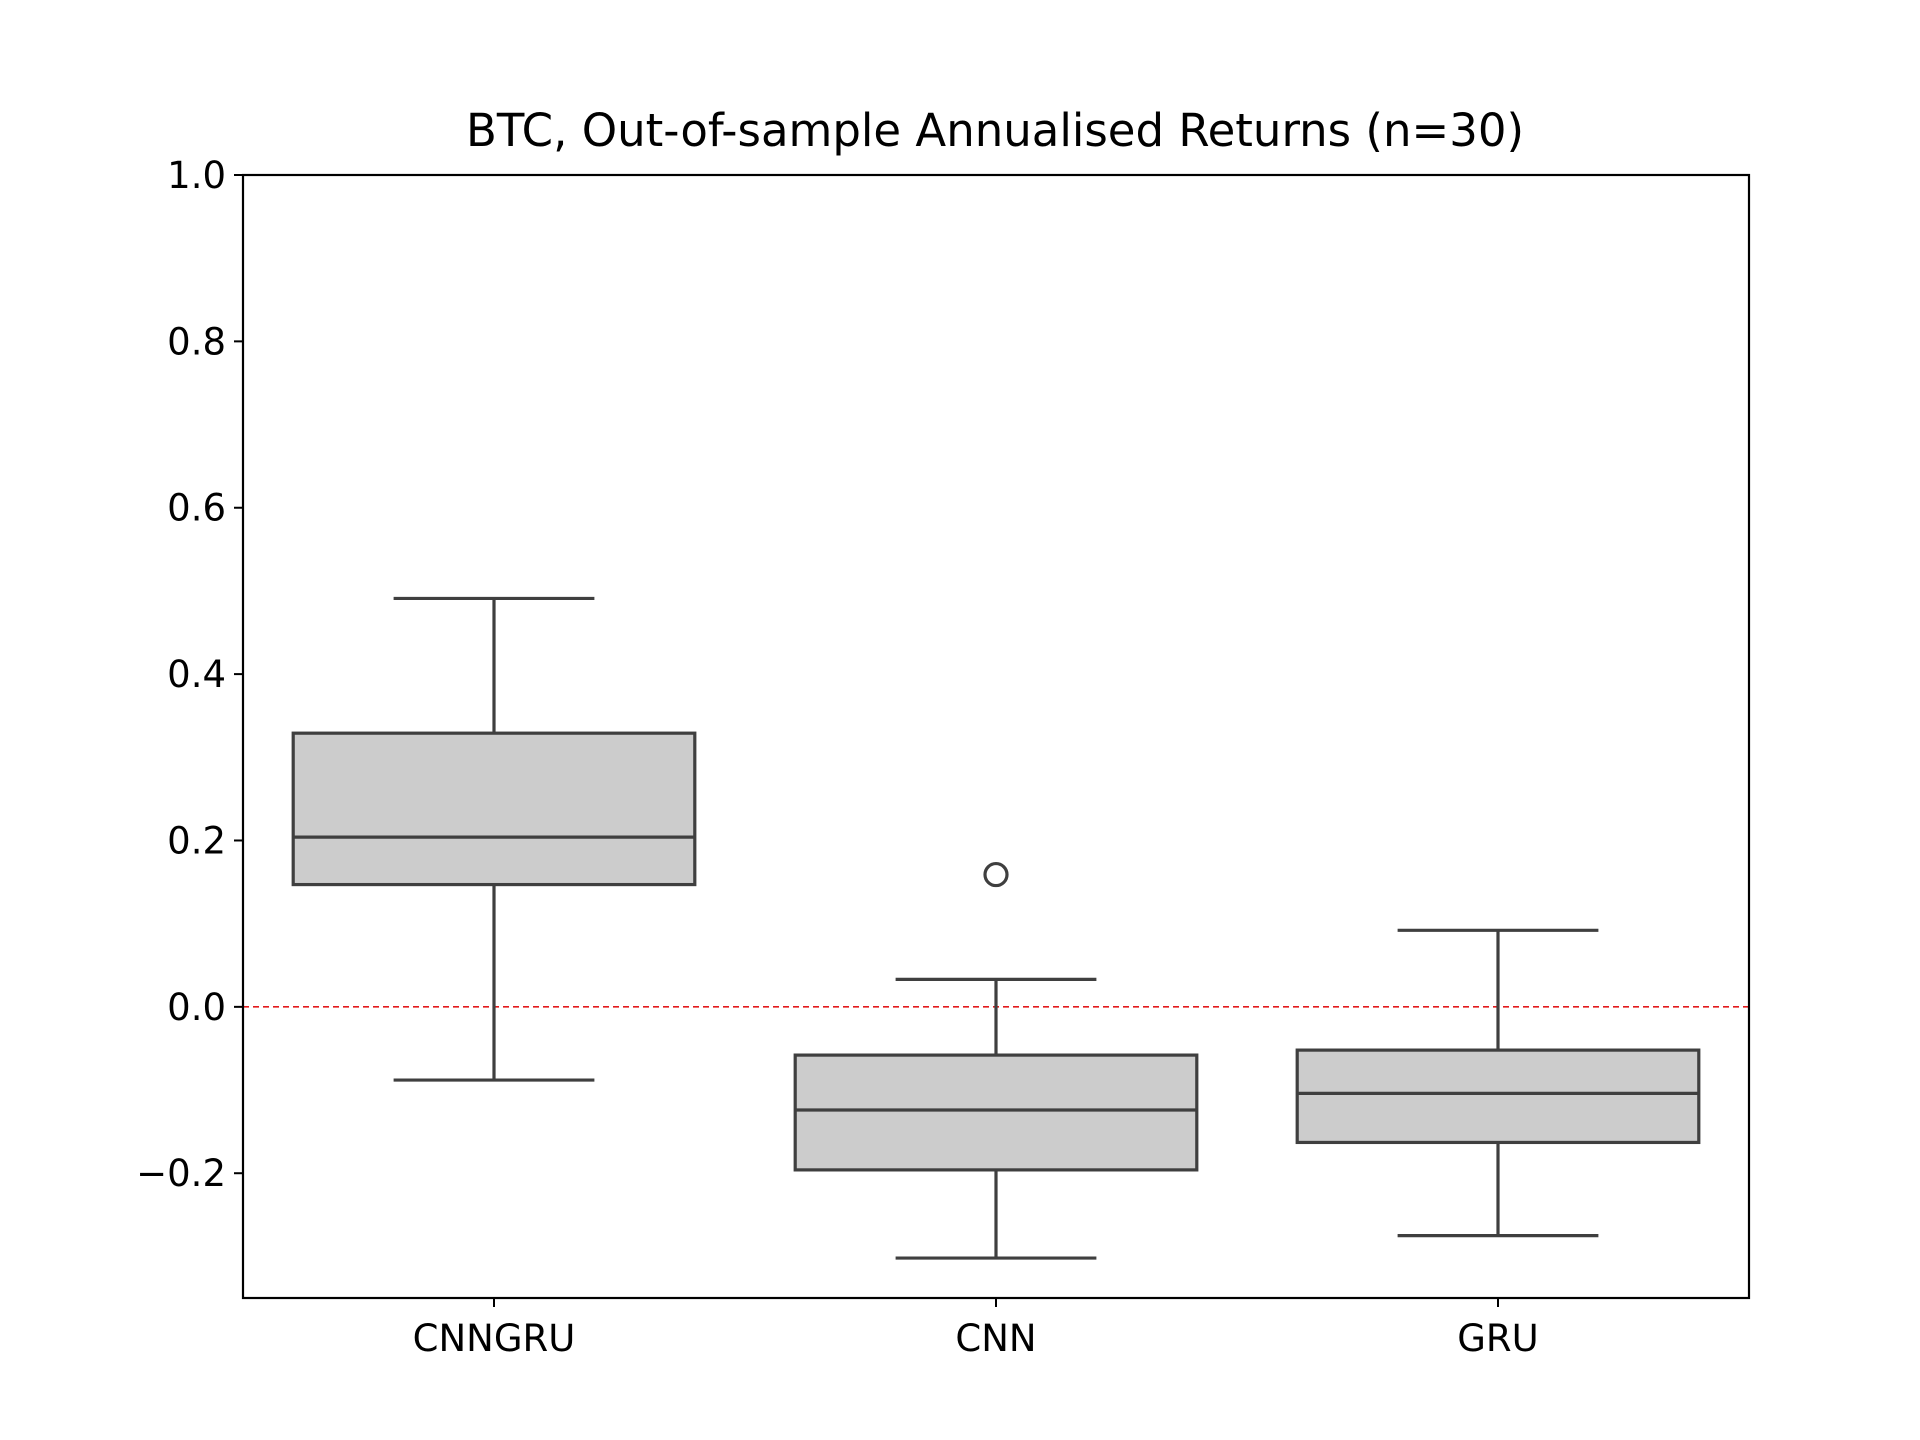 This screenshot has height=1440, width=1920. Describe the element at coordinates (1498, 1096) in the screenshot. I see `gru-box` at that location.